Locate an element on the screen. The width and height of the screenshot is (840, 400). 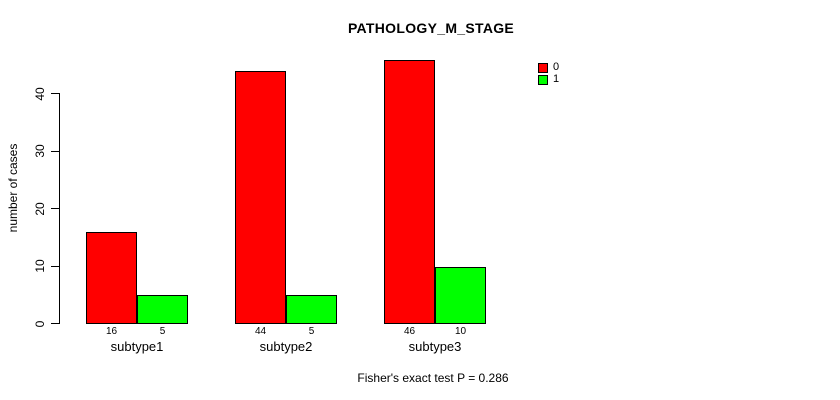
legend-item-1: 1 is located at coordinates (548, 79).